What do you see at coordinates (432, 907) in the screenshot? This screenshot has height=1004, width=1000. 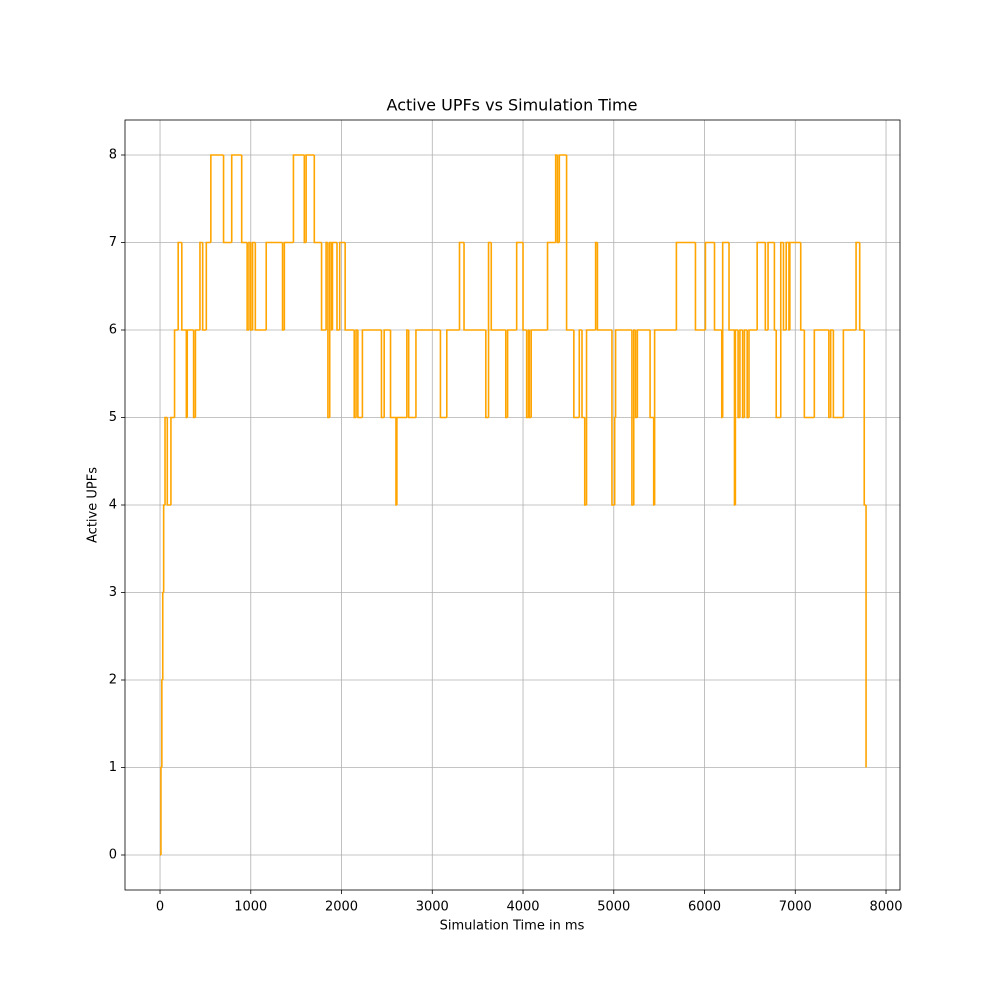 I see `x-tick-label: 3000` at bounding box center [432, 907].